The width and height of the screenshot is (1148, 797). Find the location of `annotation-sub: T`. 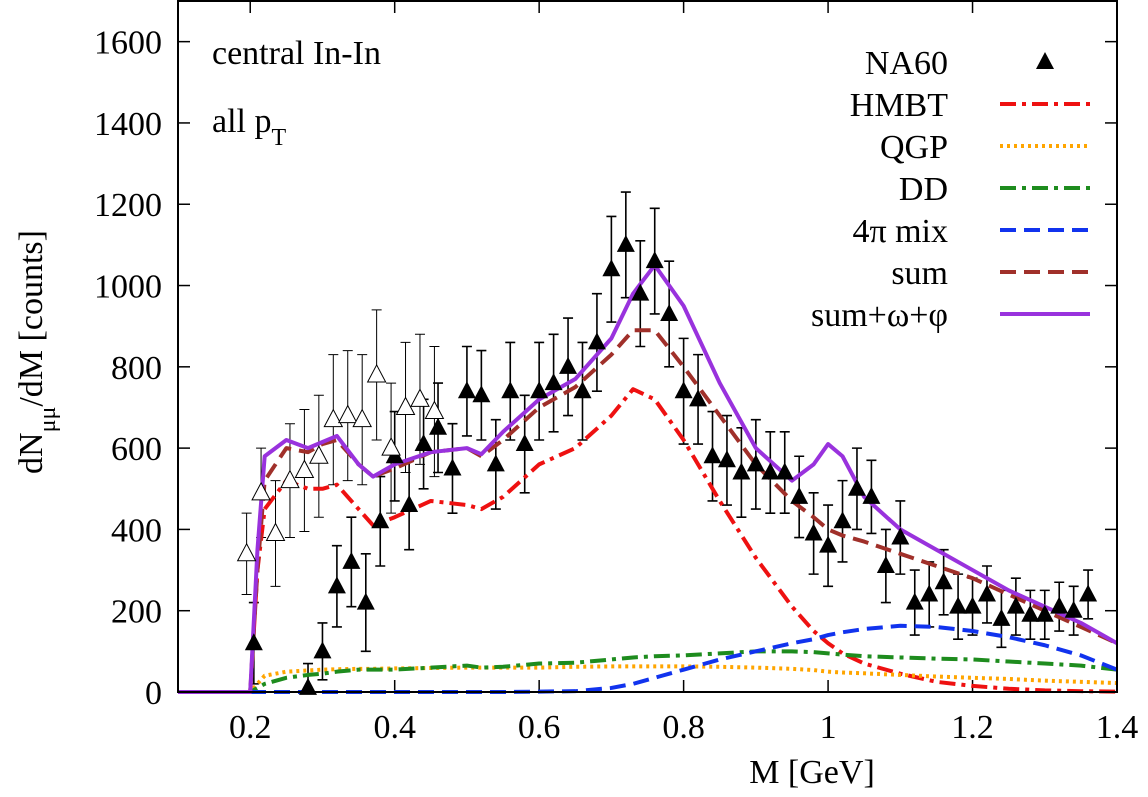

annotation-sub: T is located at coordinates (278, 138).